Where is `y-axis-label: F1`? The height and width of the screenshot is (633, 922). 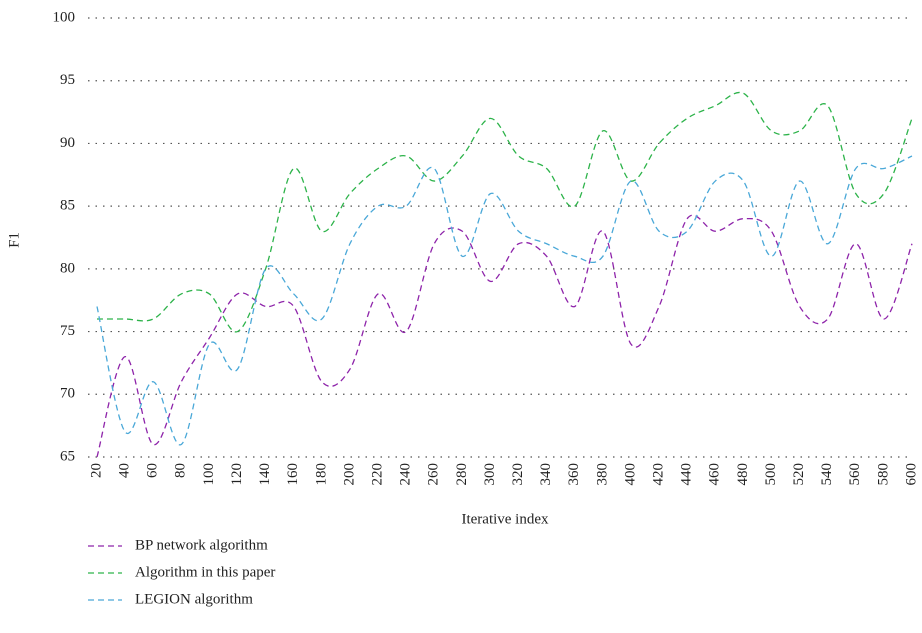 y-axis-label: F1 is located at coordinates (14, 240).